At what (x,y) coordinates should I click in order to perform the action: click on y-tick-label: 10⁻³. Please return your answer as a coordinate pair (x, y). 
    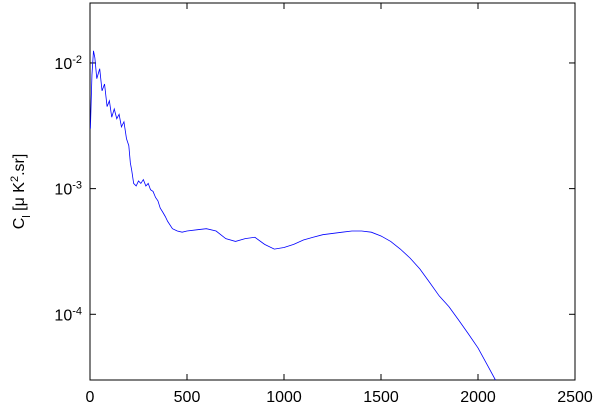
    Looking at the image, I should click on (68, 189).